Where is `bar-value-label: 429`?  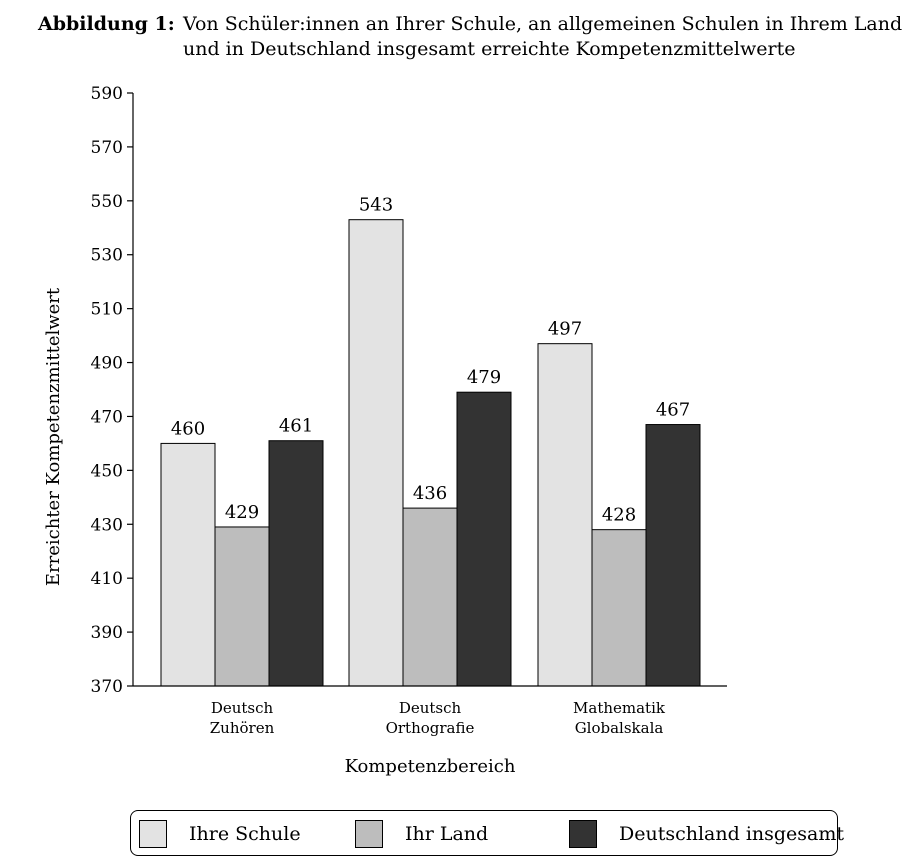 bar-value-label: 429 is located at coordinates (242, 512).